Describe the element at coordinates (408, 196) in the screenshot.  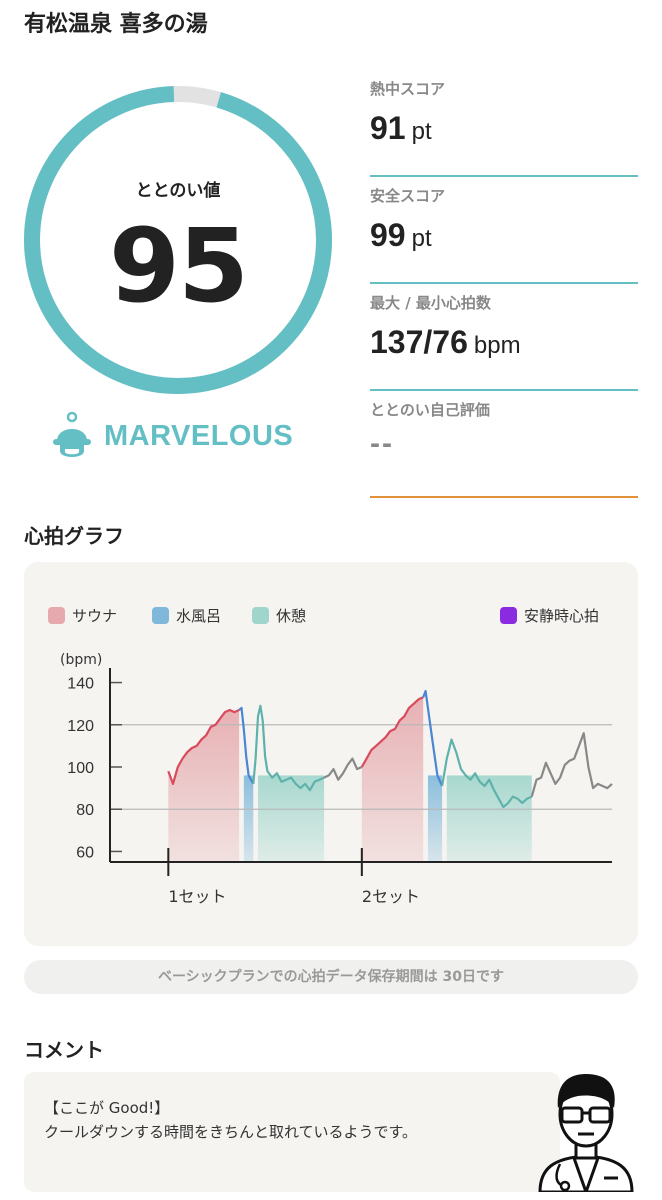
I see `safety-score-label: 安全スコア` at that location.